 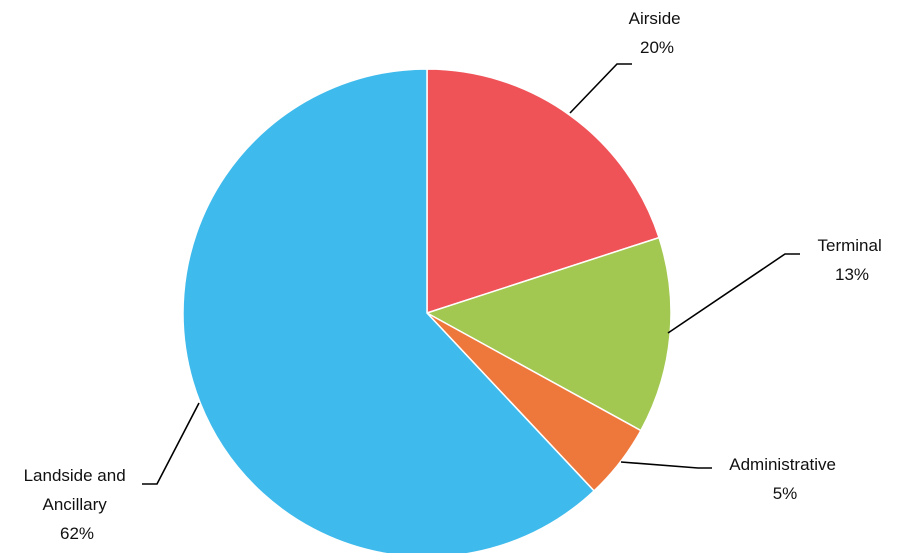 I want to click on leader-line-administrative, so click(x=666, y=465).